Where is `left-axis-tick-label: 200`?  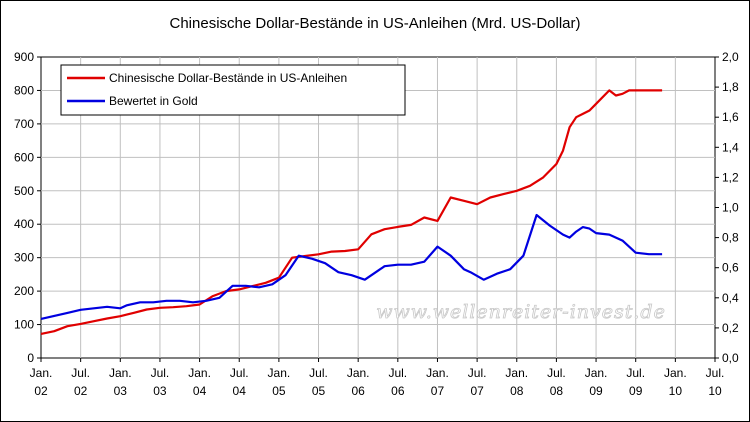
left-axis-tick-label: 200 is located at coordinates (24, 291).